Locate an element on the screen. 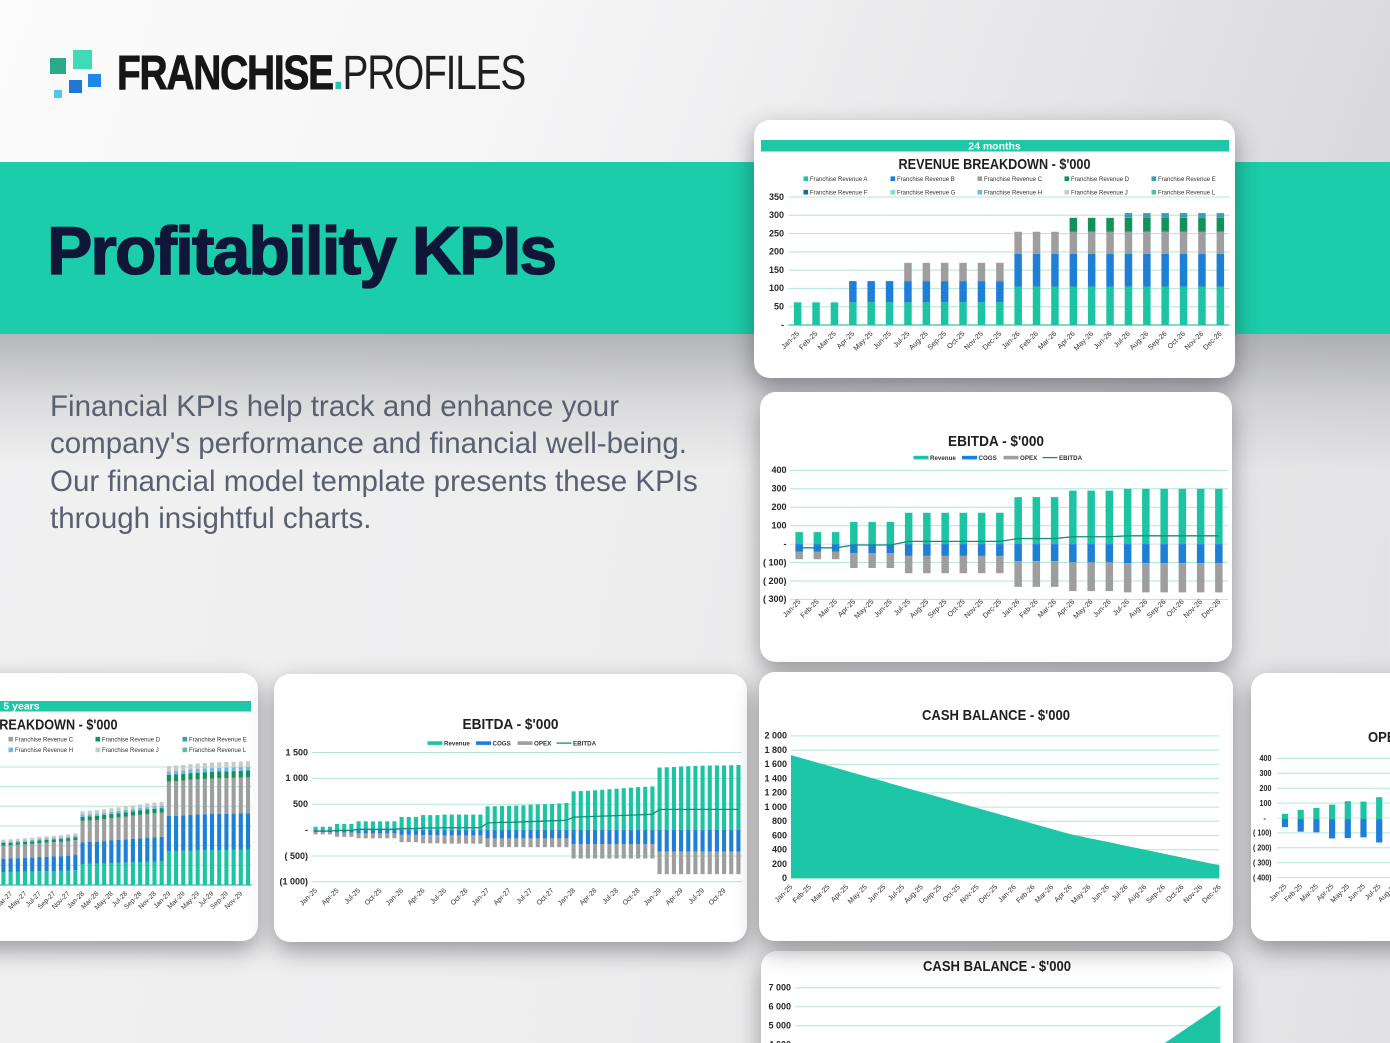 This screenshot has width=1390, height=1043. svg-text: 500 is located at coordinates (299, 804).